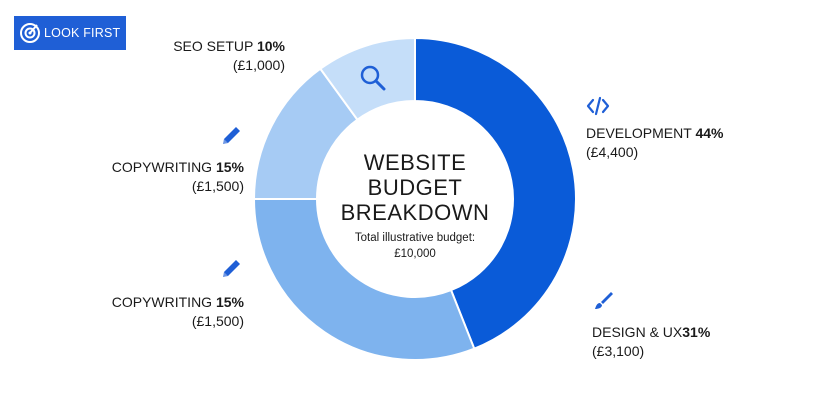 This screenshot has height=400, width=830. I want to click on paintbrush-icon, so click(604, 300).